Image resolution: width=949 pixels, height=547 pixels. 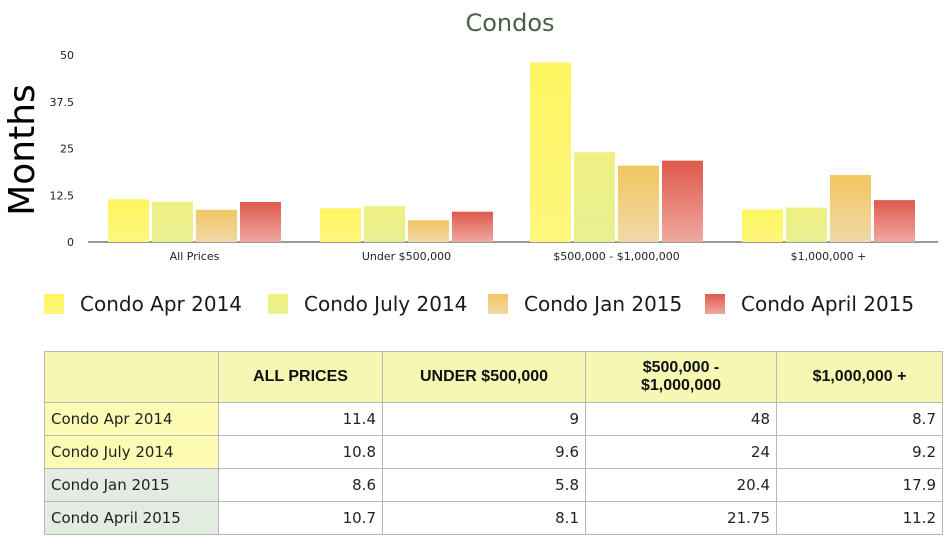 What do you see at coordinates (22, 150) in the screenshot?
I see `y-axis-label: Months` at bounding box center [22, 150].